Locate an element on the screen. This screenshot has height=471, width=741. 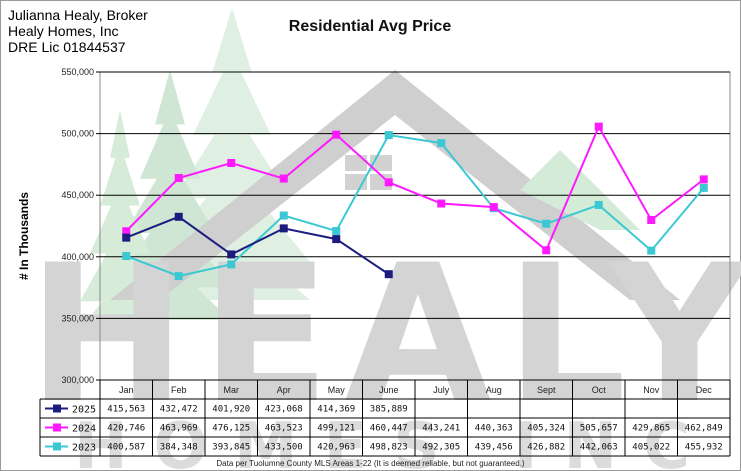
x-category-label: July is located at coordinates (441, 390).